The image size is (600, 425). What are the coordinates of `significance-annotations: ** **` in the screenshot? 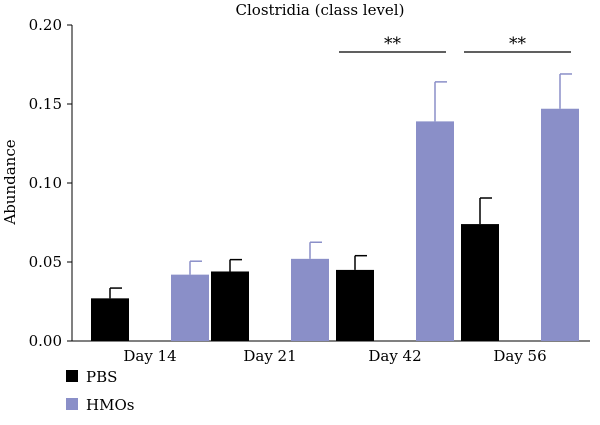 It's located at (455, 44).